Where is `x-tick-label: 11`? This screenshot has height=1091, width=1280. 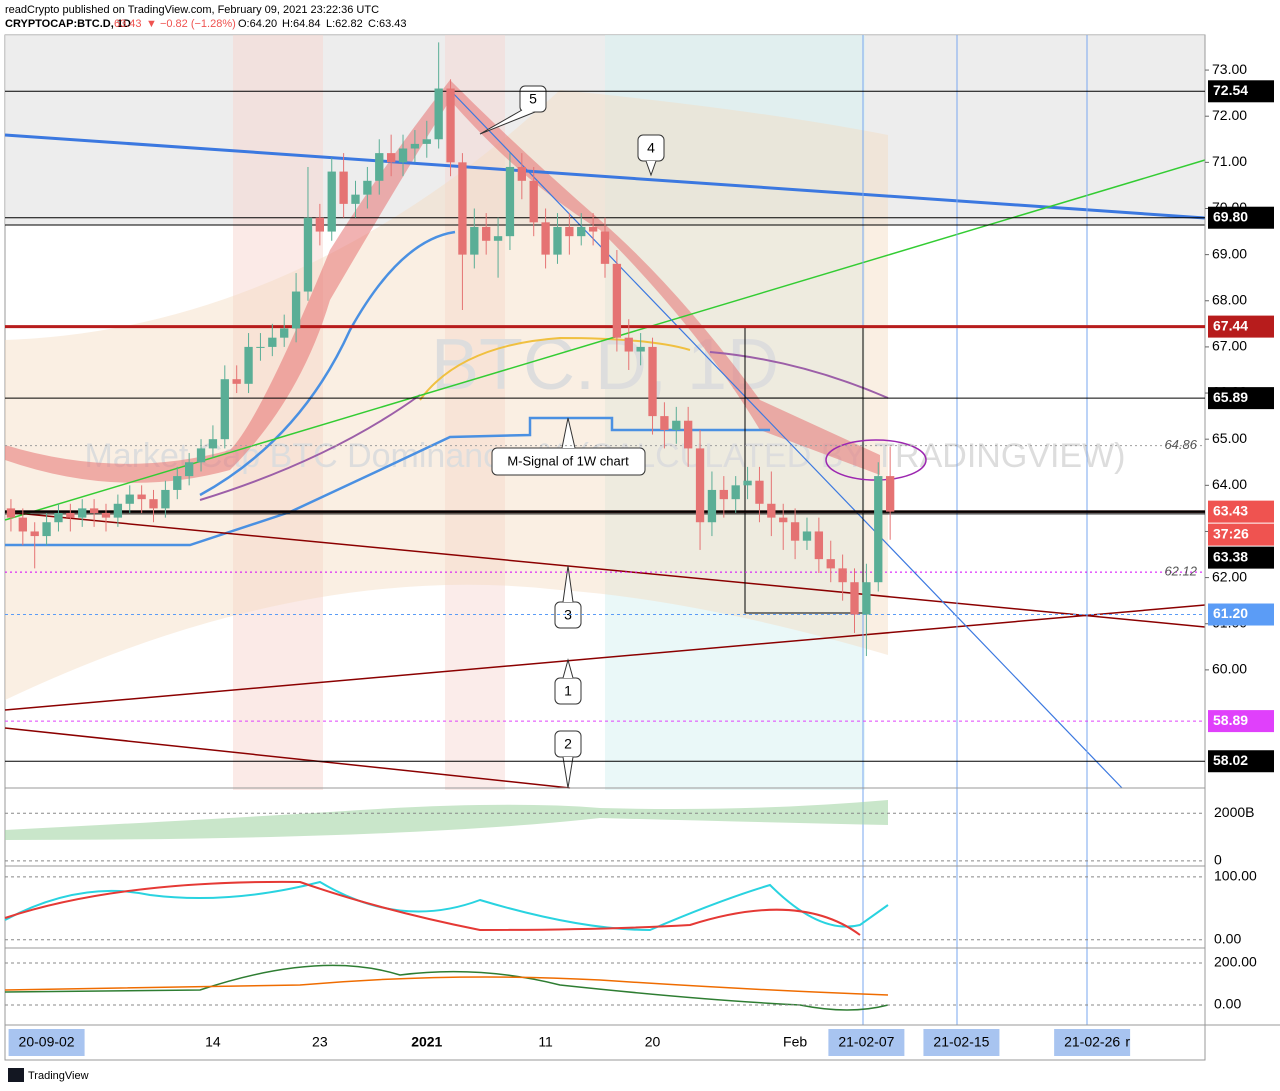 x-tick-label: 11 is located at coordinates (545, 1042).